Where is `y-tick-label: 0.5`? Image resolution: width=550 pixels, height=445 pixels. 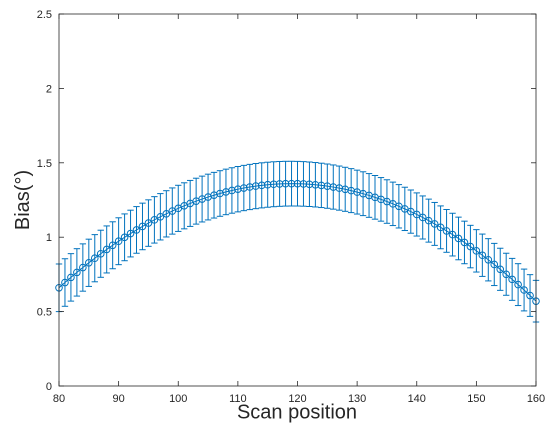
y-tick-label: 0.5 is located at coordinates (44, 313).